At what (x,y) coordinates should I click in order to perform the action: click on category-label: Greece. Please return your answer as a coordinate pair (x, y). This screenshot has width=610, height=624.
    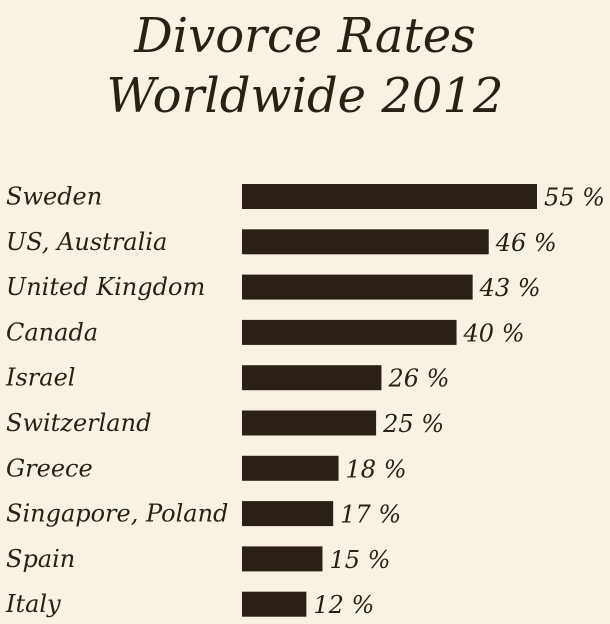
    Looking at the image, I should click on (49, 468).